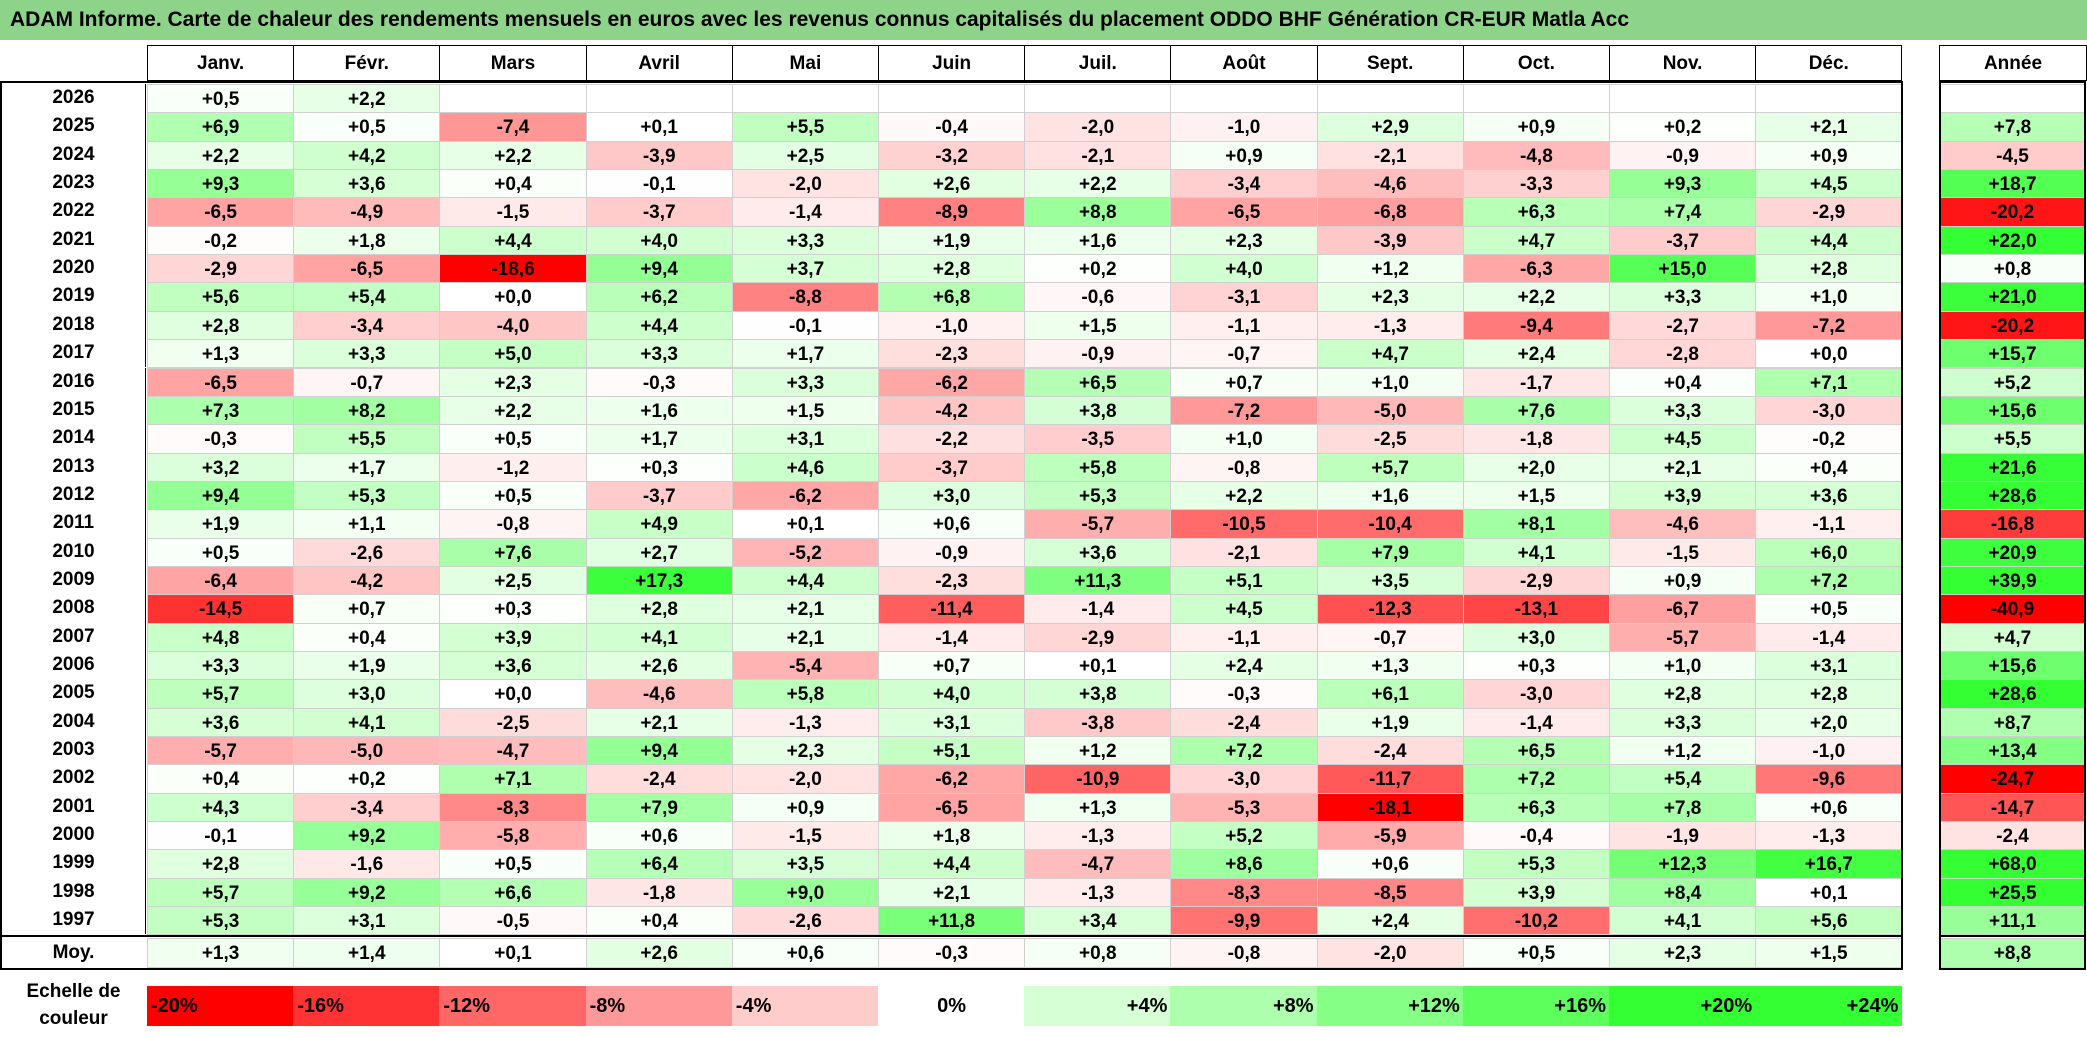 This screenshot has width=2087, height=1037. Describe the element at coordinates (1390, 63) in the screenshot. I see `column-header: Sept.` at that location.